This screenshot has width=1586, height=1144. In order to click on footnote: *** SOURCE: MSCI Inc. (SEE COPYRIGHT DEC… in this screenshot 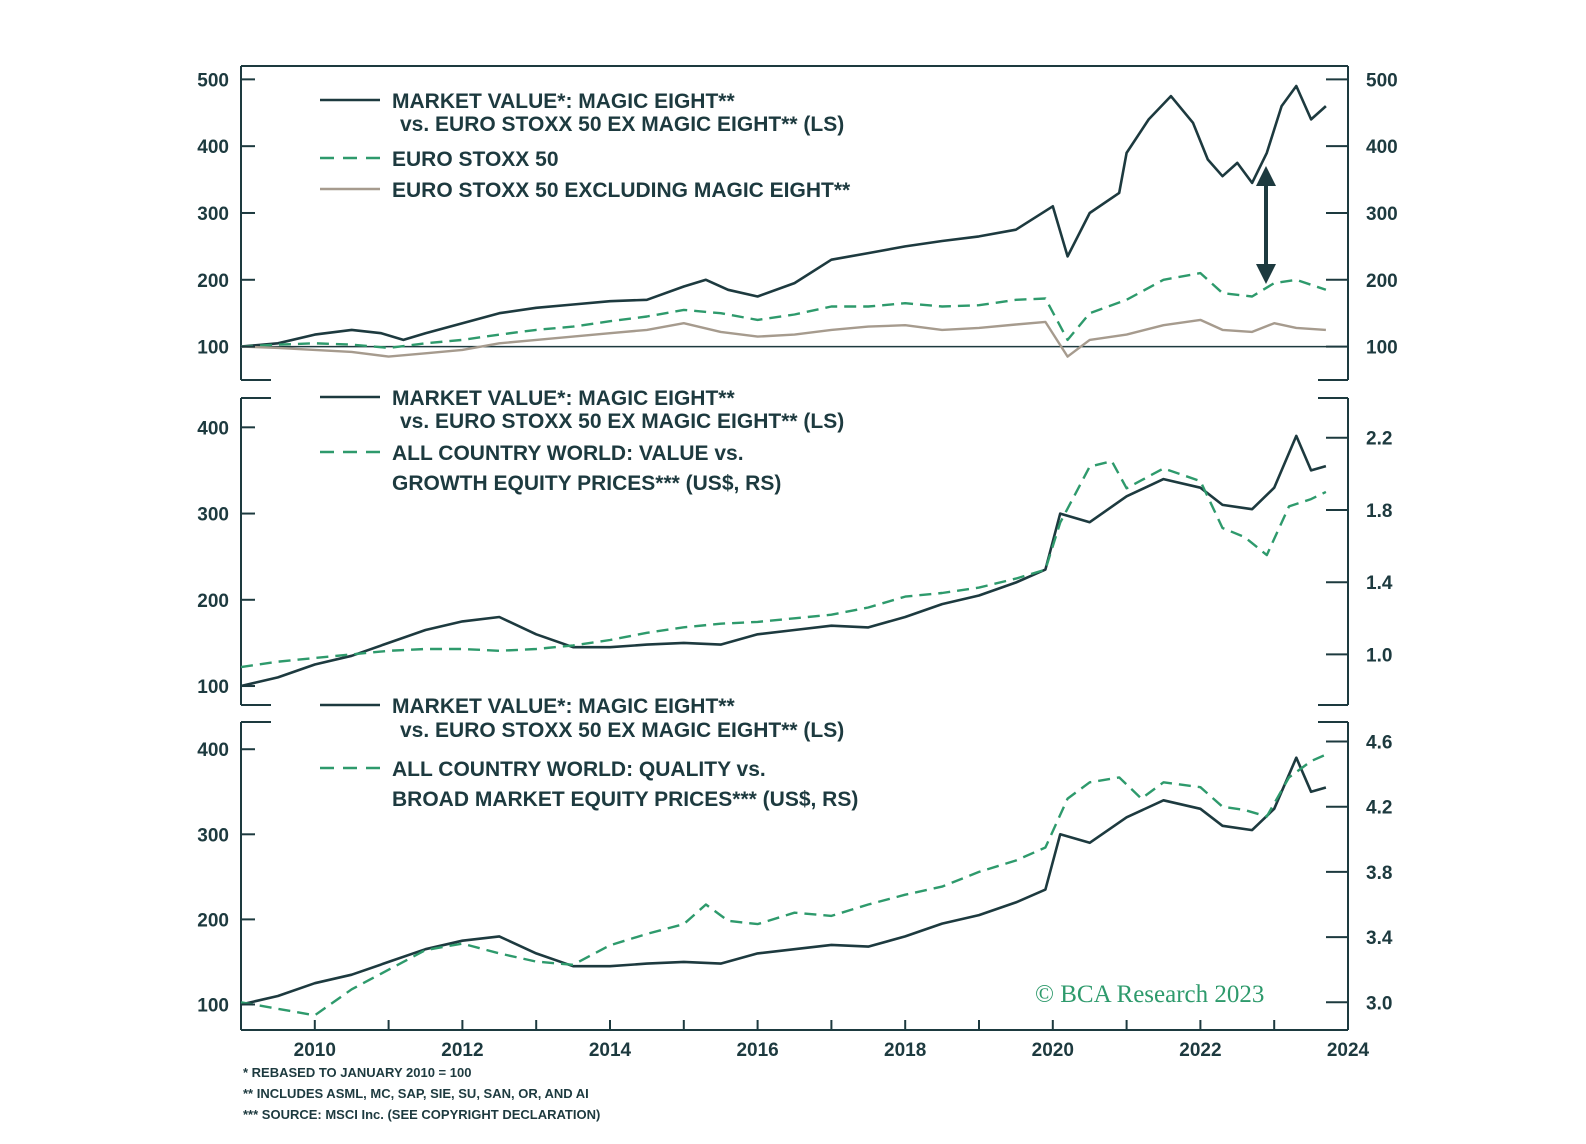, I will do `click(421, 1114)`.